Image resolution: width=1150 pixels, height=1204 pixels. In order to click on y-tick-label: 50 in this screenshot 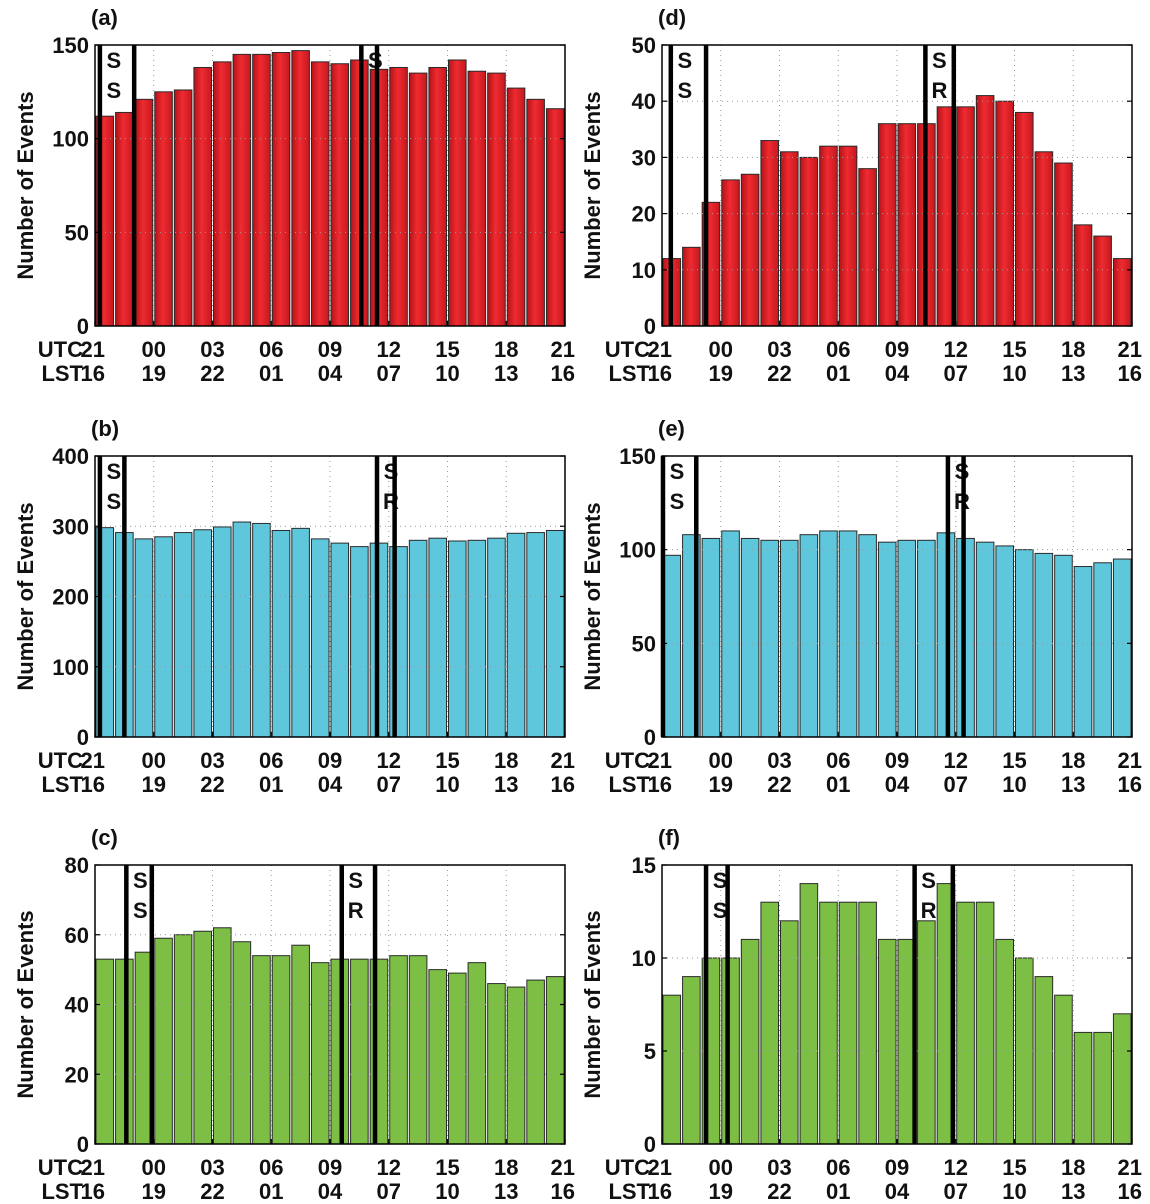, I will do `click(644, 45)`.